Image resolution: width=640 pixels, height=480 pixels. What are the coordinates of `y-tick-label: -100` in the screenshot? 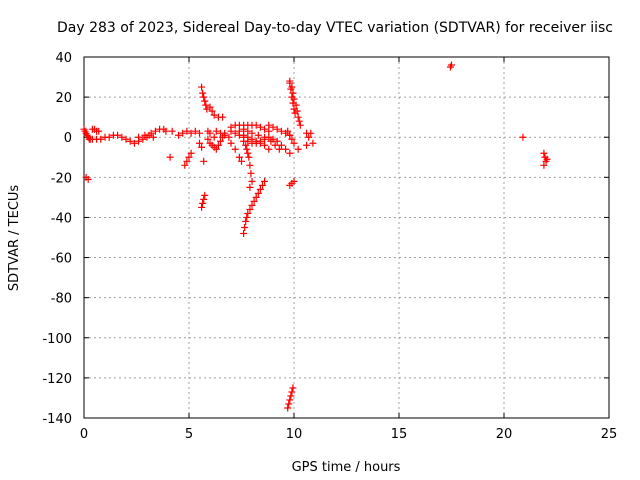 It's located at (57, 339).